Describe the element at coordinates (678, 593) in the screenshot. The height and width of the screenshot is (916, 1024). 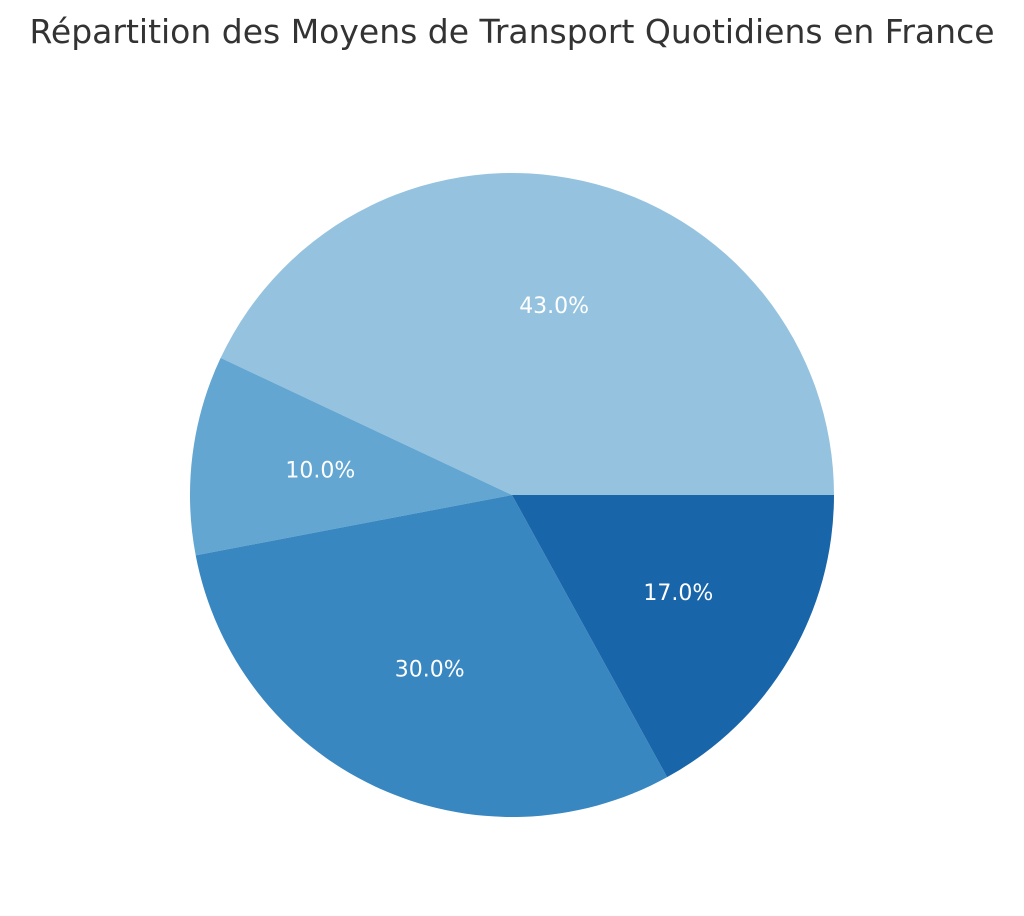
I see `pie-slice-label-3: 17.0%` at that location.